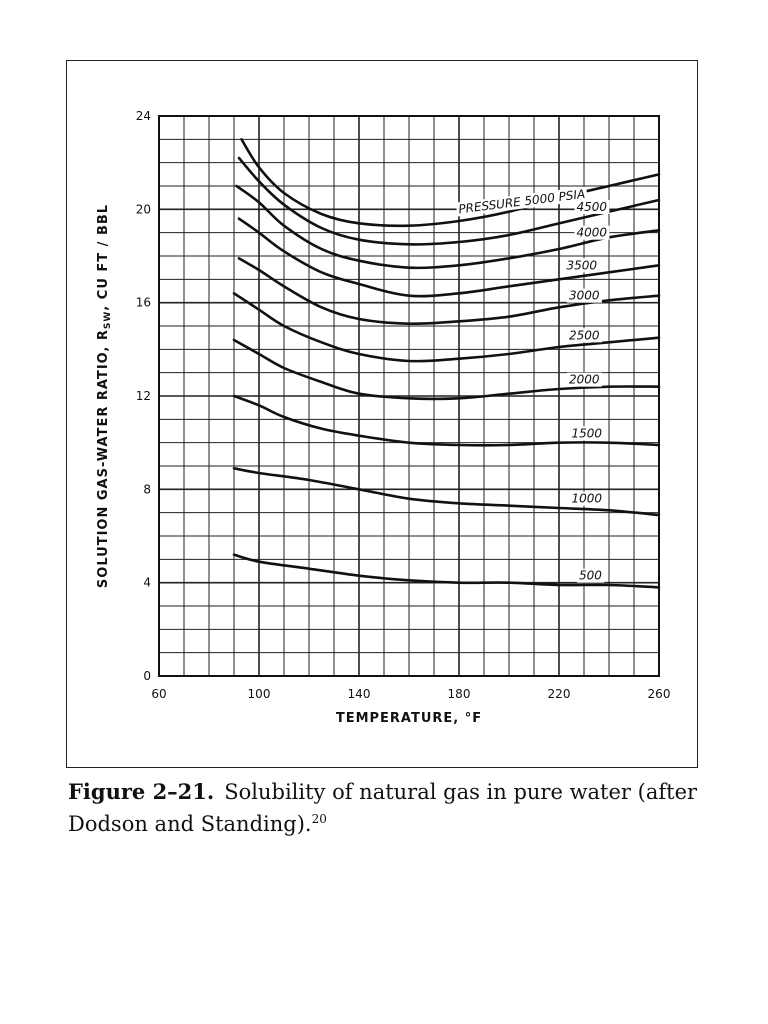  What do you see at coordinates (319, 819) in the screenshot?
I see `caption-reference: 20` at bounding box center [319, 819].